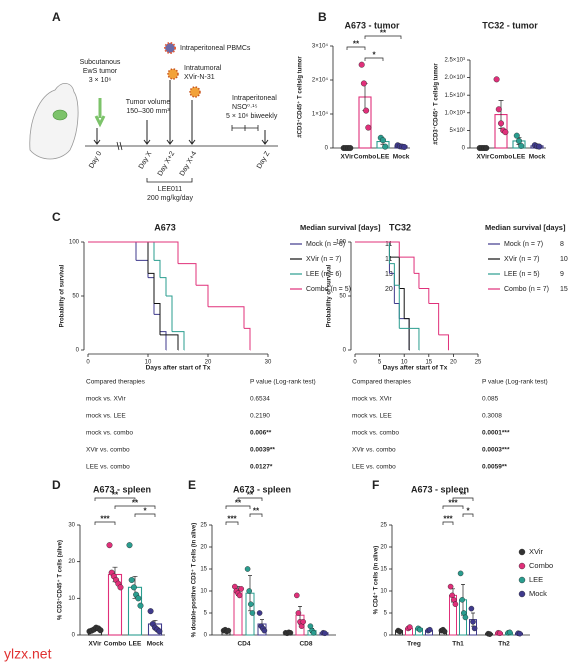 This screenshot has width=576, height=666. Describe the element at coordinates (347, 157) in the screenshot. I see `x-tick-label: XVir` at that location.